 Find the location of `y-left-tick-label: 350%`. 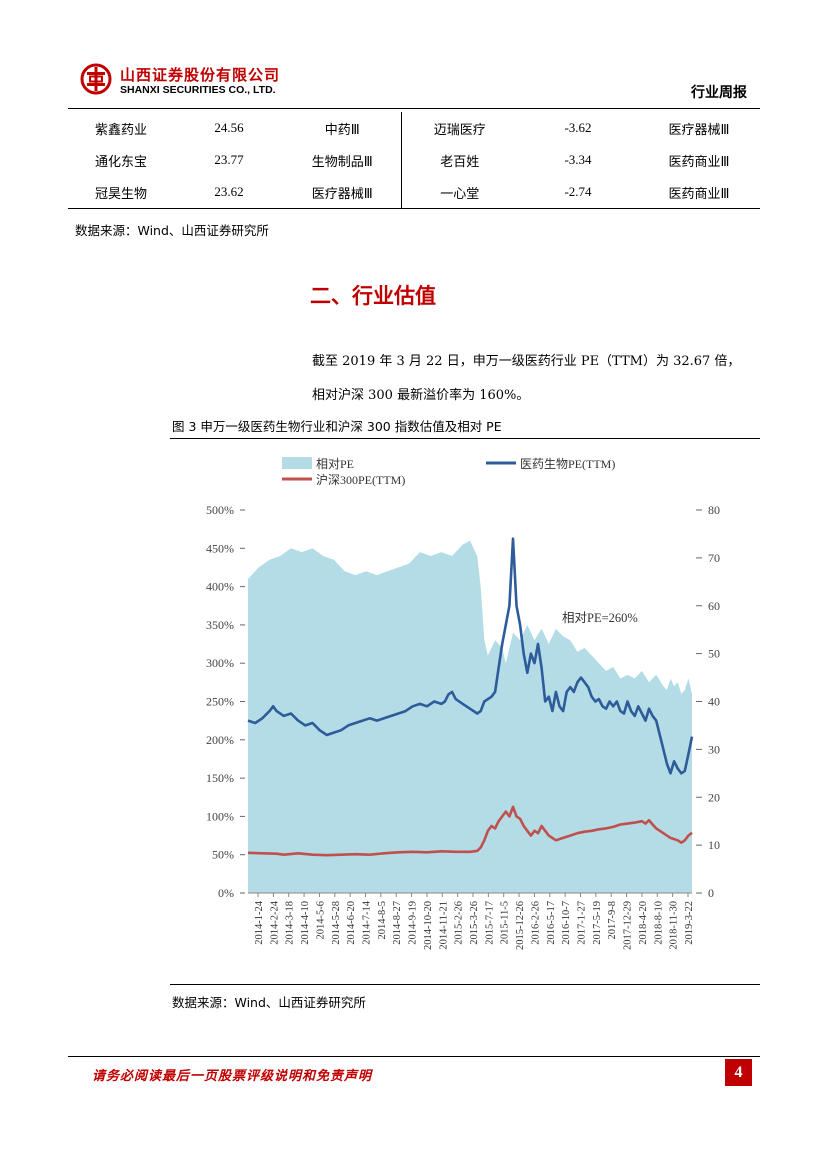

y-left-tick-label: 350% is located at coordinates (220, 625).